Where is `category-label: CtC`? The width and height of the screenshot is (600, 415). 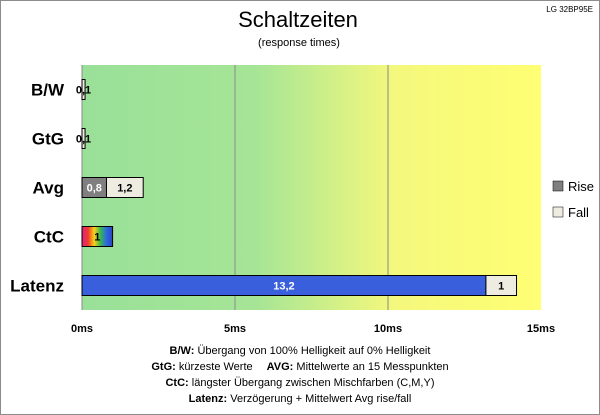
category-label: CtC is located at coordinates (49, 237).